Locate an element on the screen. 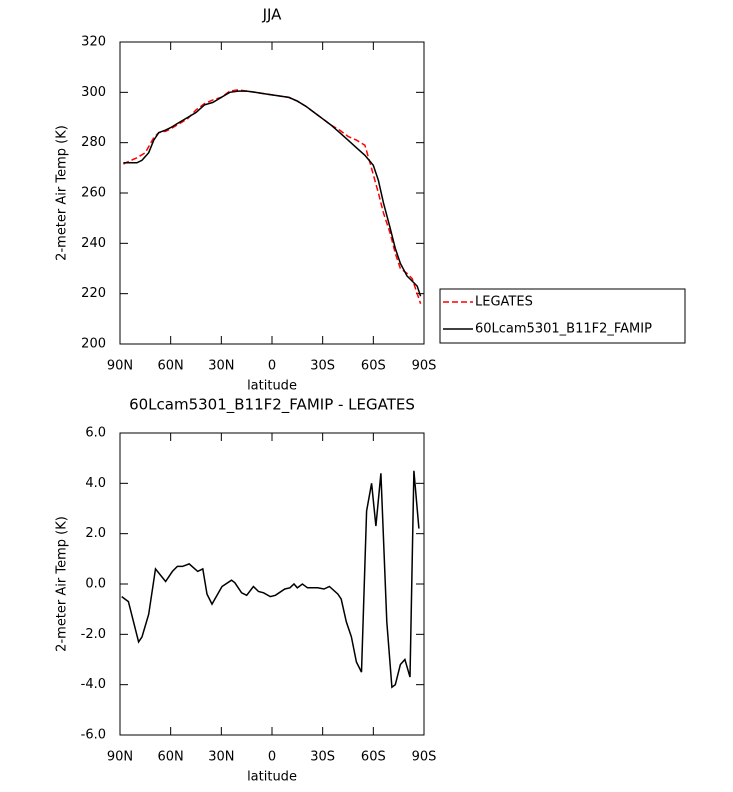 The height and width of the screenshot is (792, 733). y-tick-label: 280 is located at coordinates (93, 142).